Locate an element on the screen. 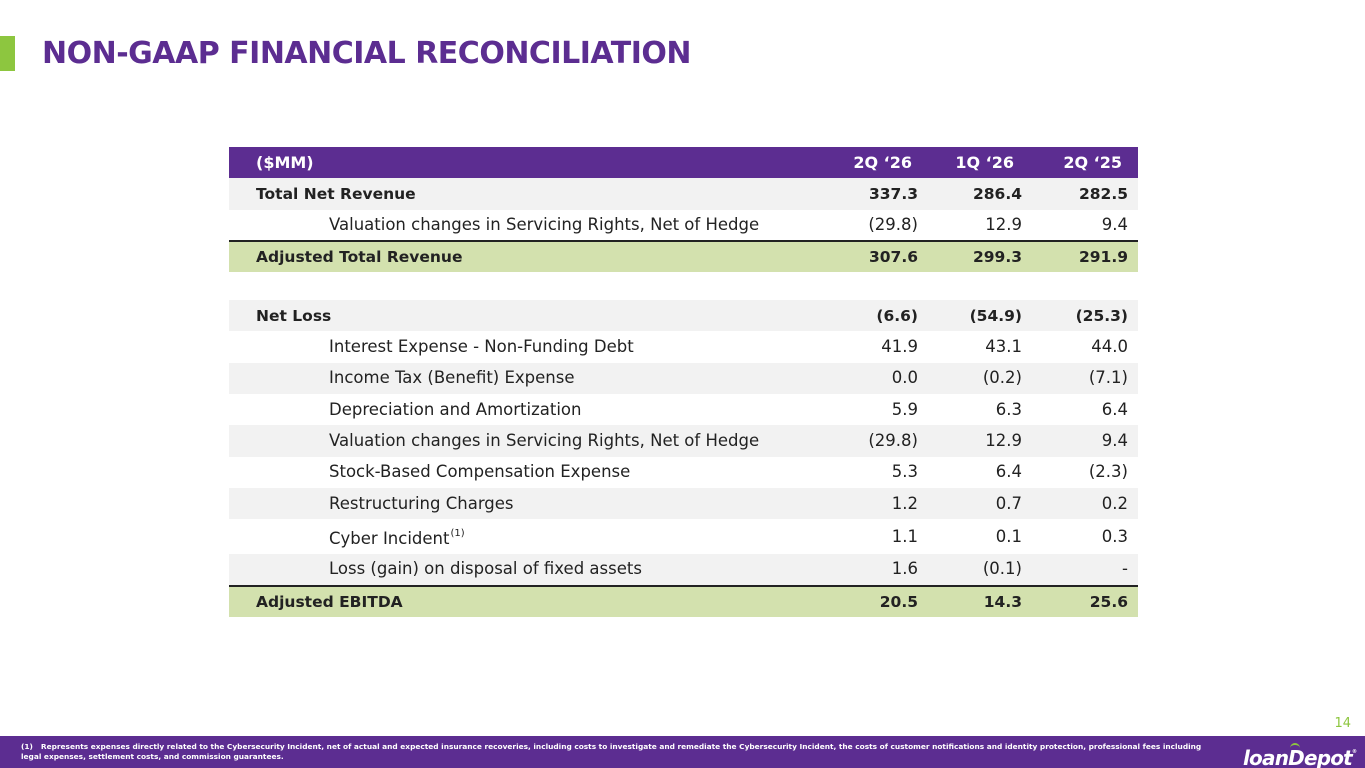 The width and height of the screenshot is (1365, 768). table-row-adjusted-total-revenue: Adjusted Total Revenue 307.6 299.3 291.9 is located at coordinates (683, 256).